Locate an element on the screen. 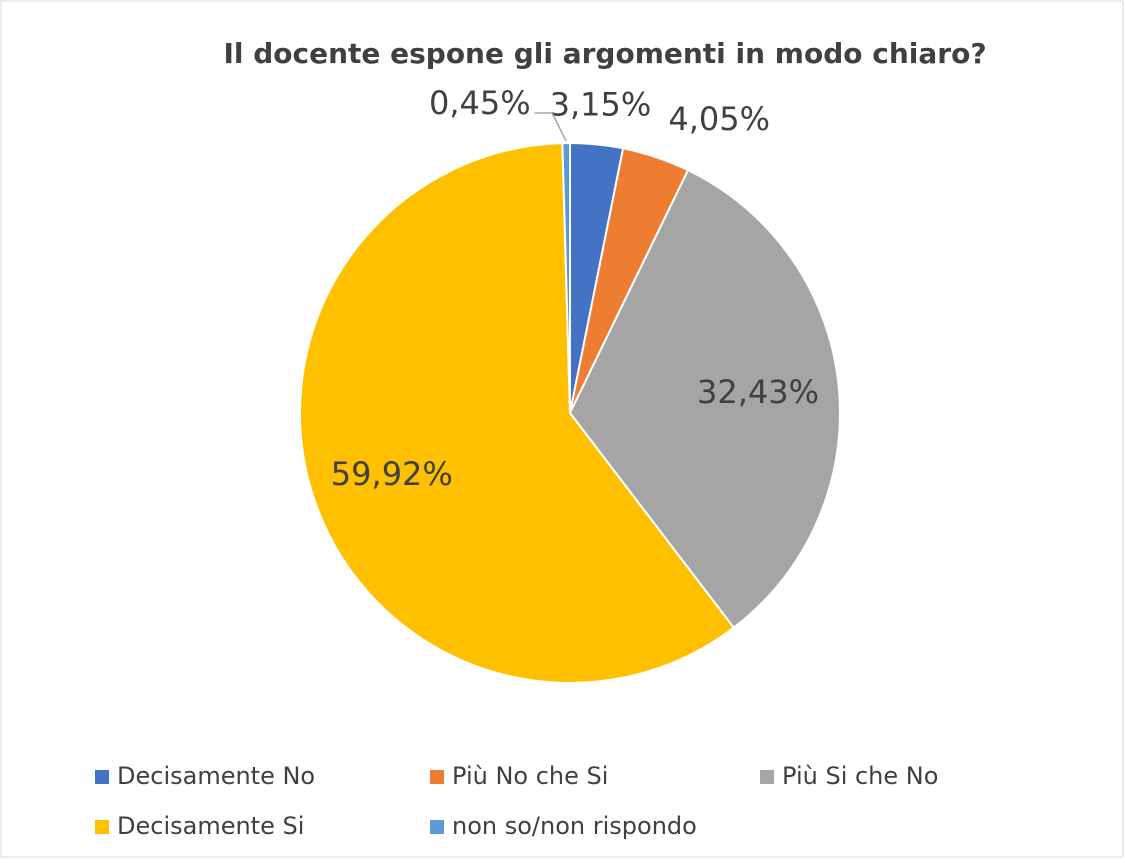 The image size is (1125, 863). data-label: 3,15% is located at coordinates (601, 105).